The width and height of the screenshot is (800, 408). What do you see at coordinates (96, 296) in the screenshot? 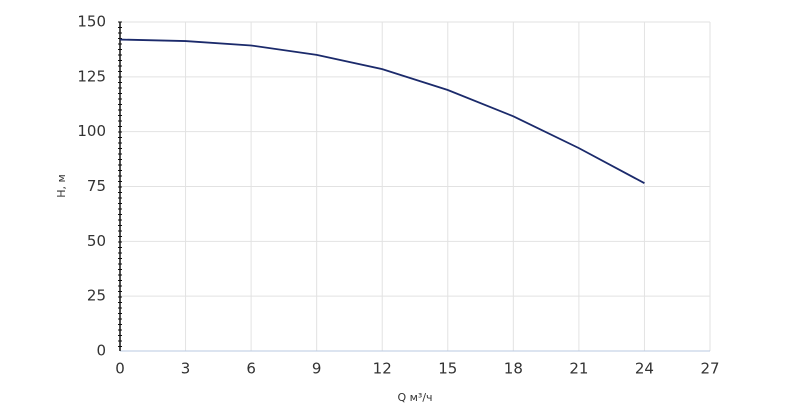
I see `y-tick-label: 25` at bounding box center [96, 296].